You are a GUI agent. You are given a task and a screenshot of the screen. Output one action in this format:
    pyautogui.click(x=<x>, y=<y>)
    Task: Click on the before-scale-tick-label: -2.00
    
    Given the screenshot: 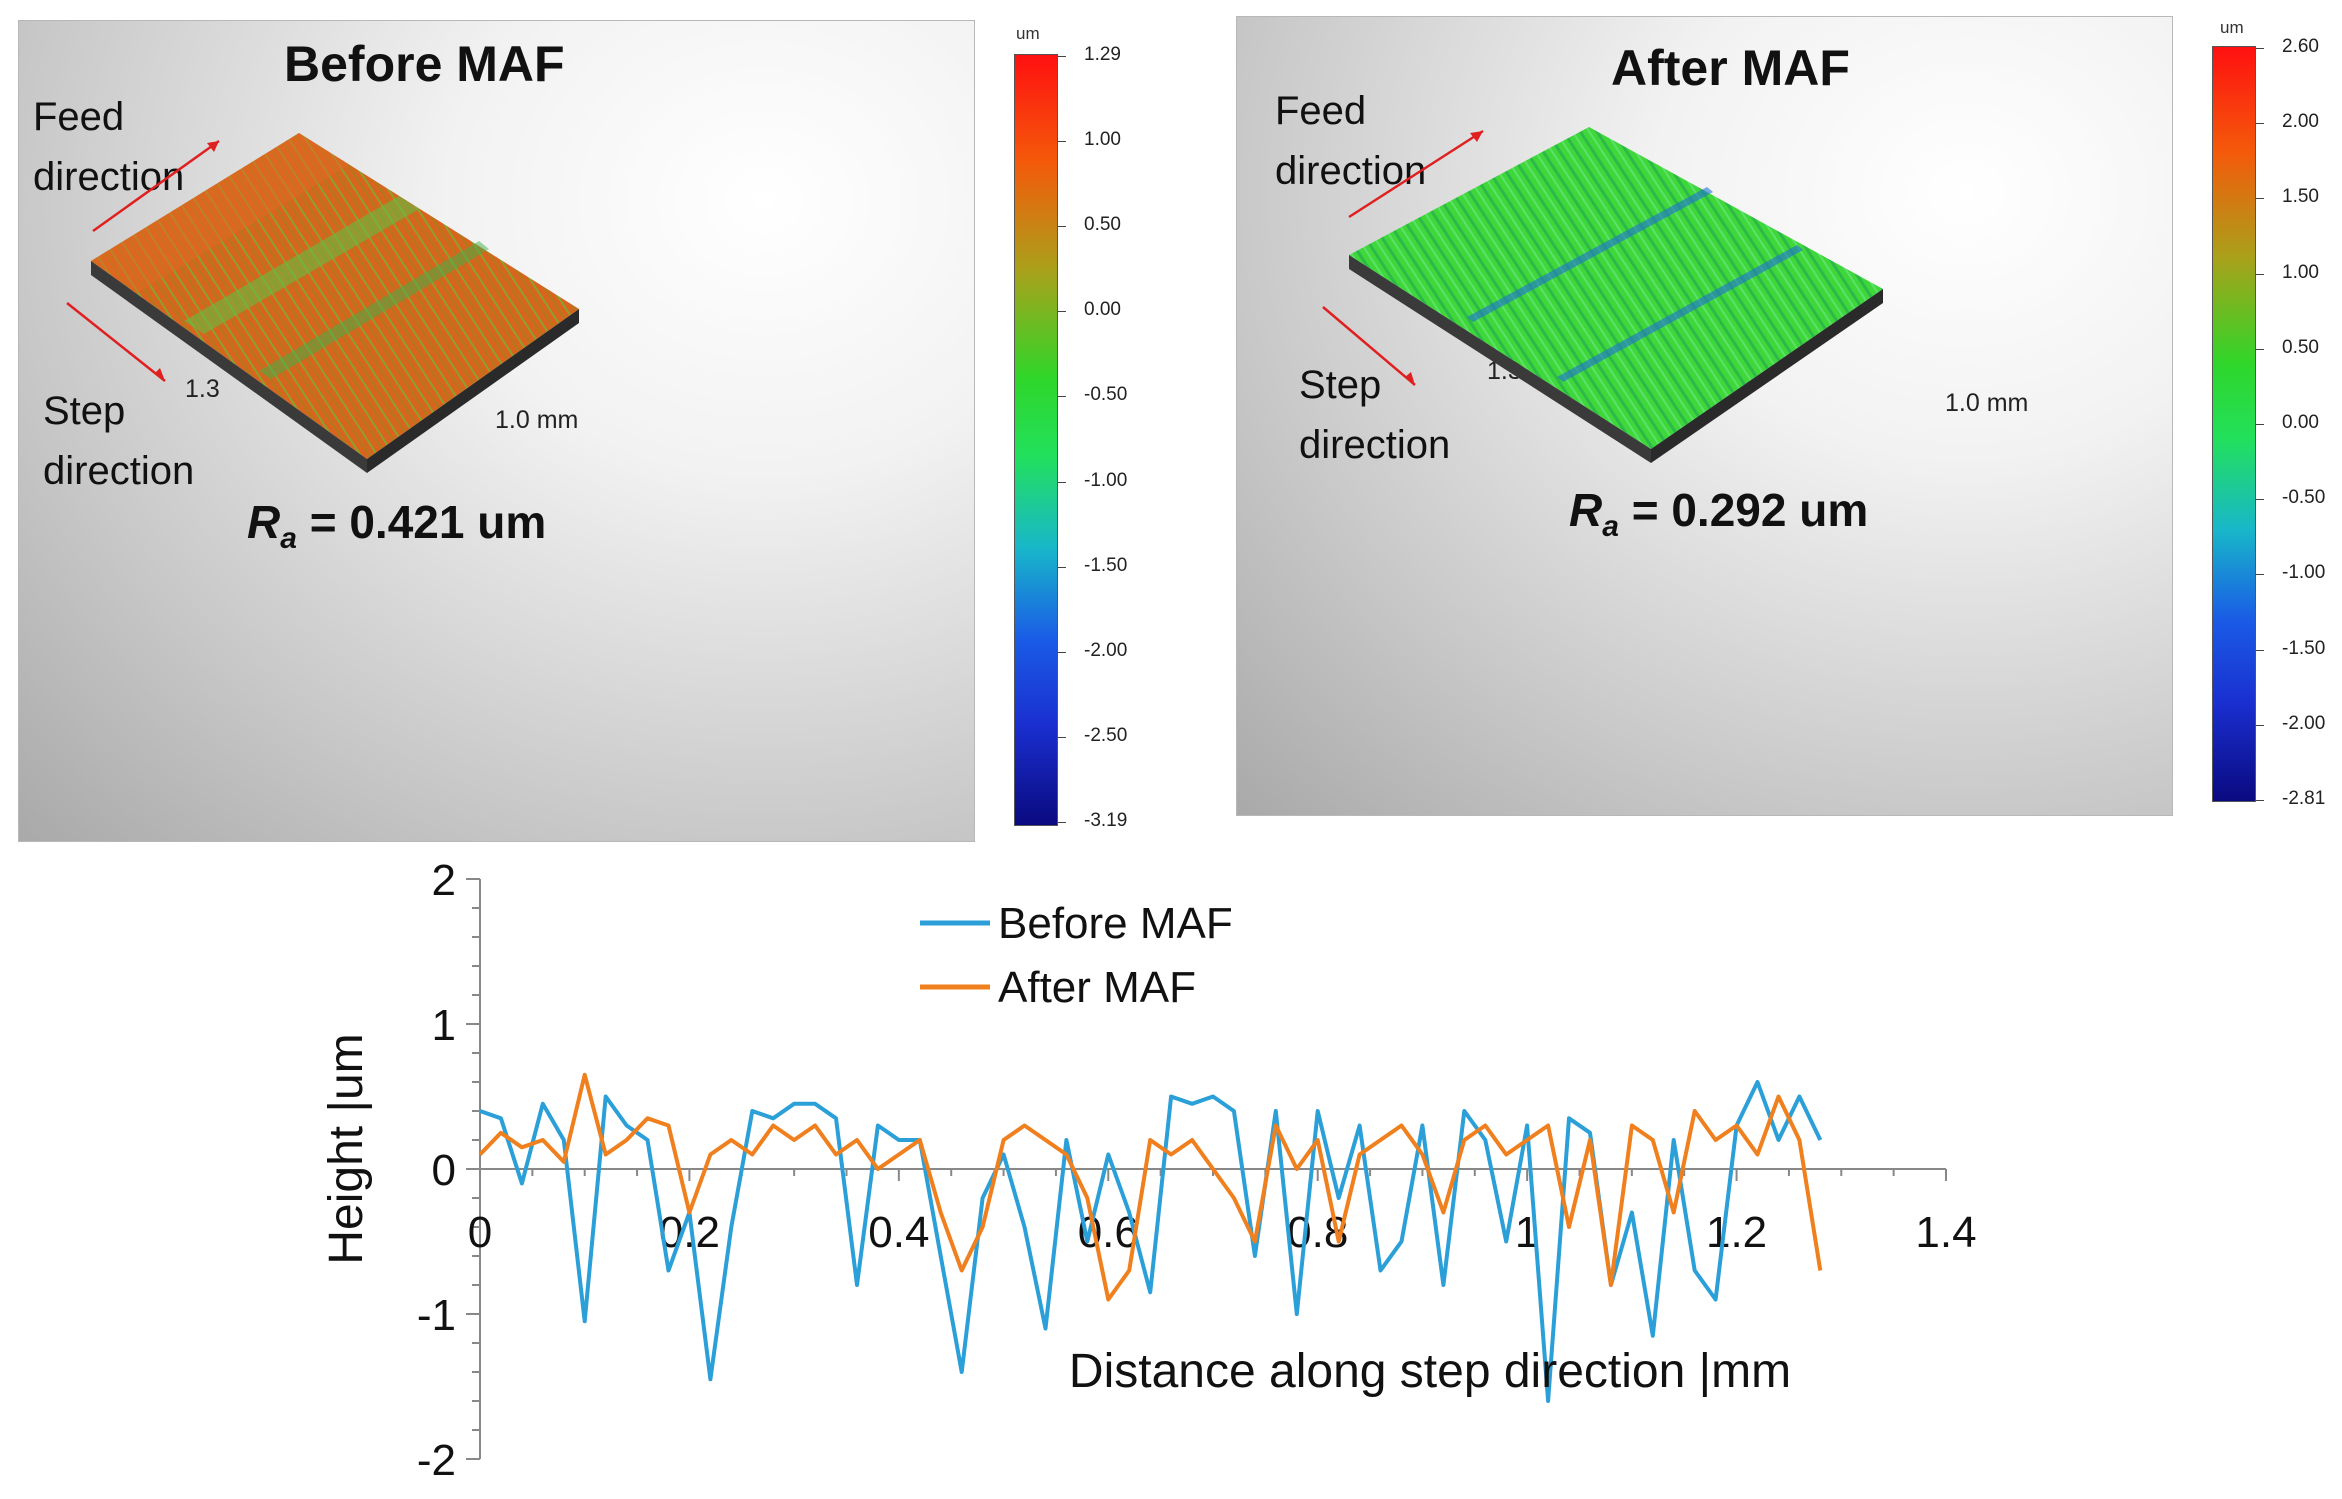 What is the action you would take?
    pyautogui.click(x=1106, y=650)
    